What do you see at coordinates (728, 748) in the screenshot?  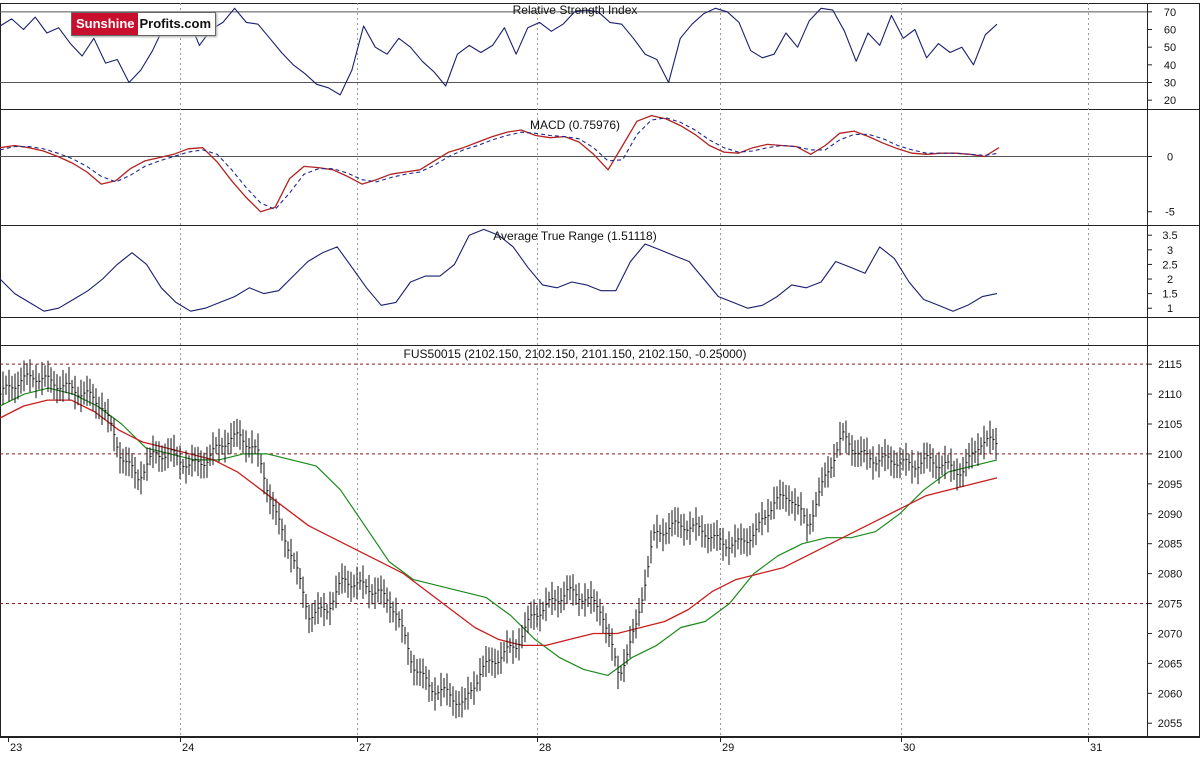 I see `x-tick-label-4: 29` at bounding box center [728, 748].